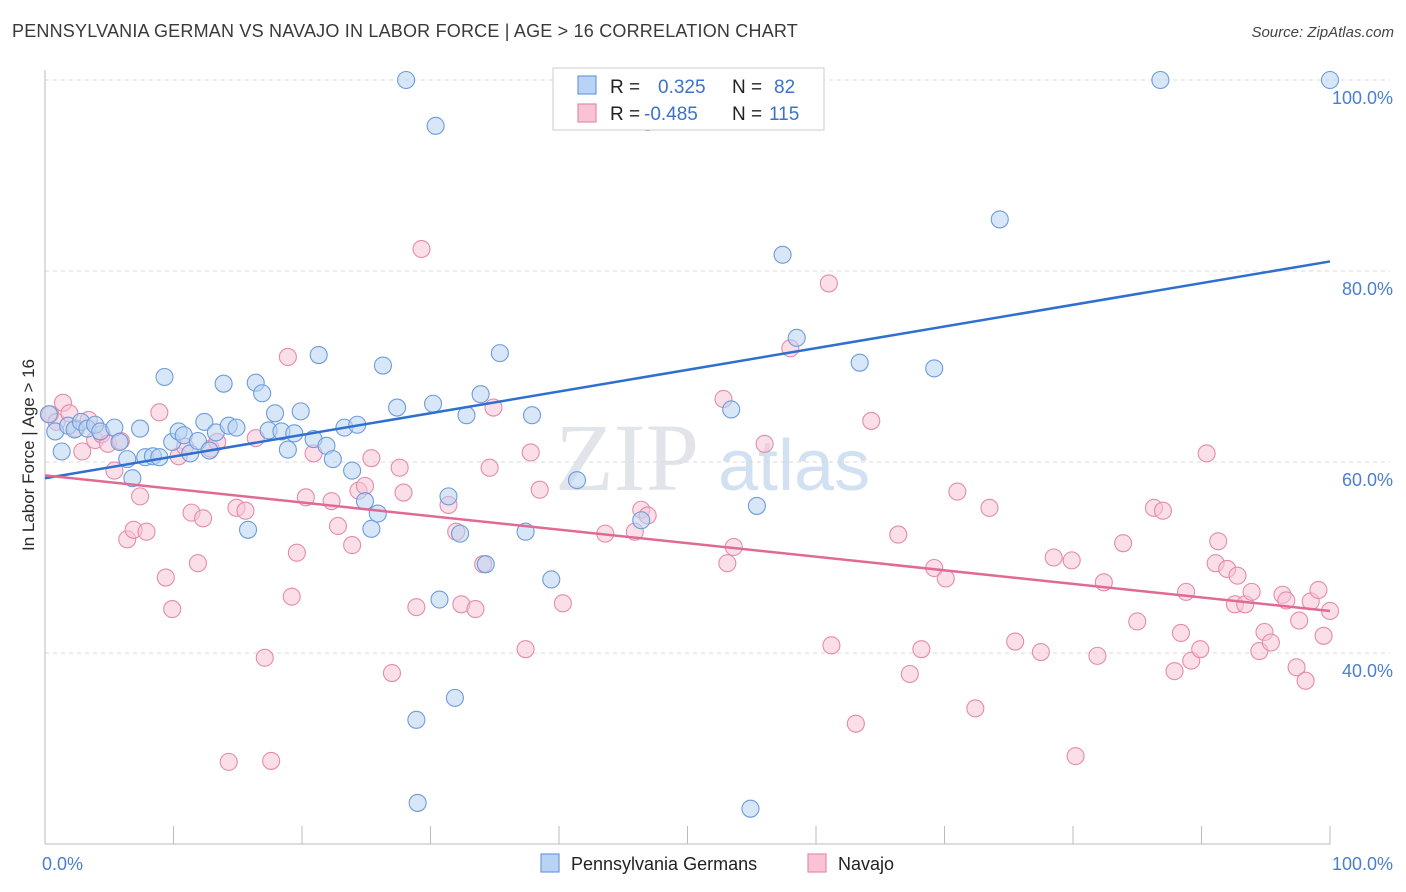  I want to click on x-tick-label-0: 0.0%, so click(62, 864).